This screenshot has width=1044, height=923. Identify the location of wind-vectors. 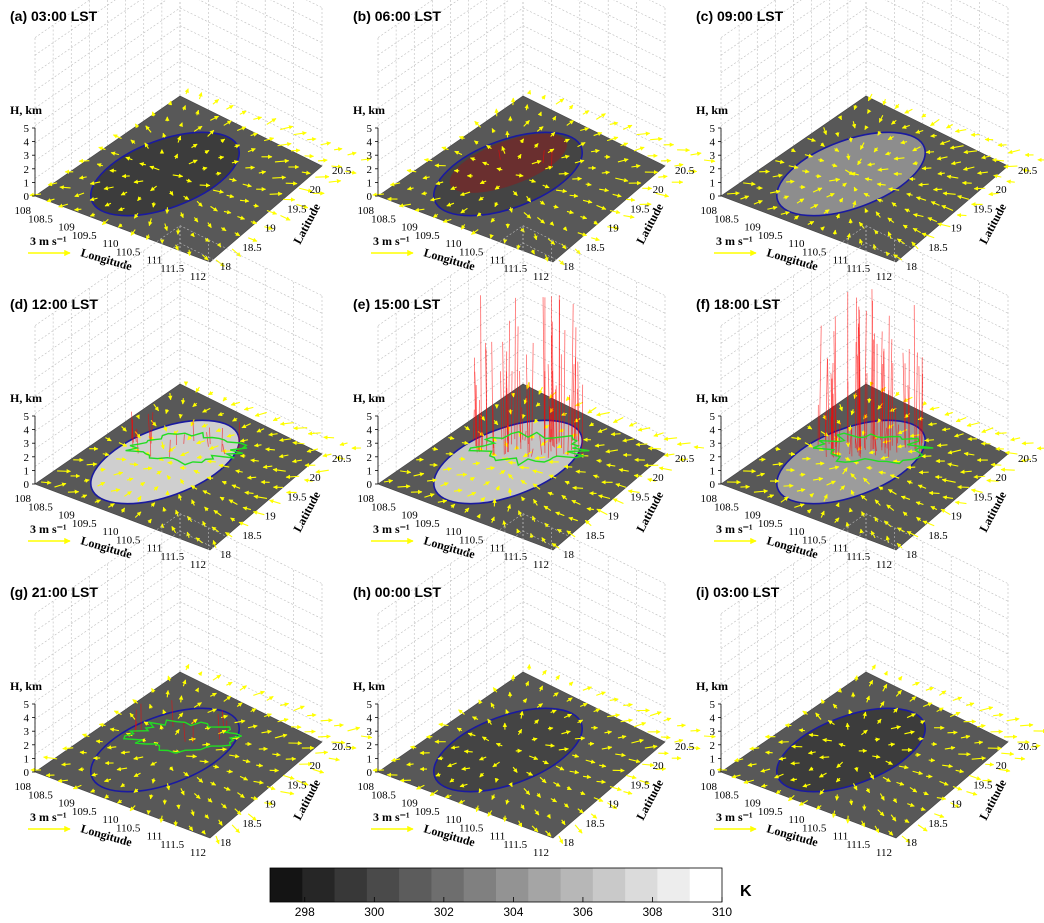
(885, 177).